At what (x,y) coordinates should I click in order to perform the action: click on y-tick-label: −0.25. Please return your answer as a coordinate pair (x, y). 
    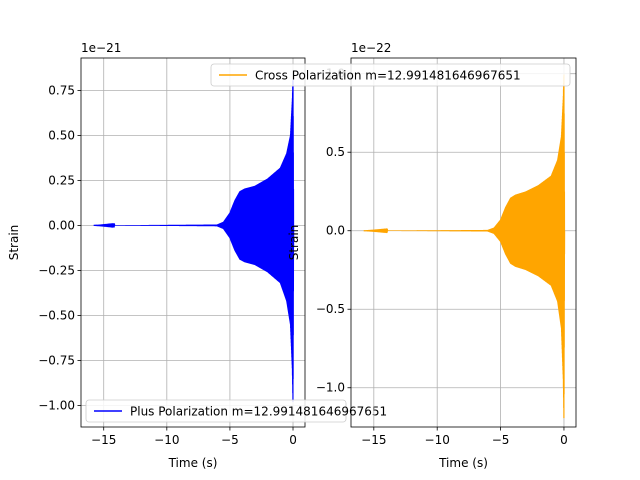
    Looking at the image, I should click on (56, 270).